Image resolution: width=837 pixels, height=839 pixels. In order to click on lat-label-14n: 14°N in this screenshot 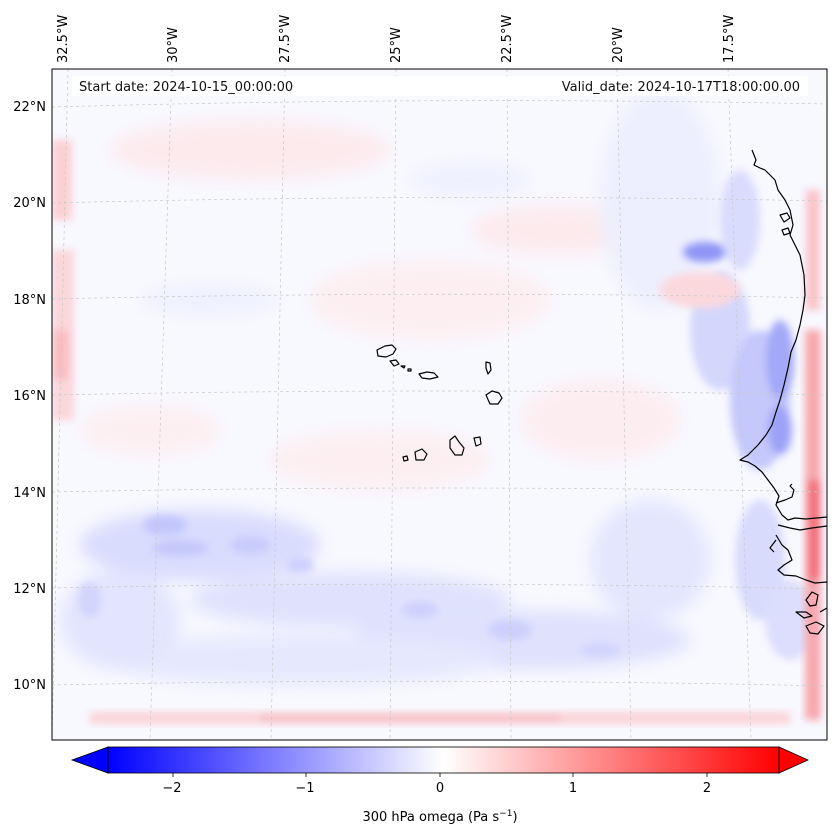, I will do `click(29, 493)`.